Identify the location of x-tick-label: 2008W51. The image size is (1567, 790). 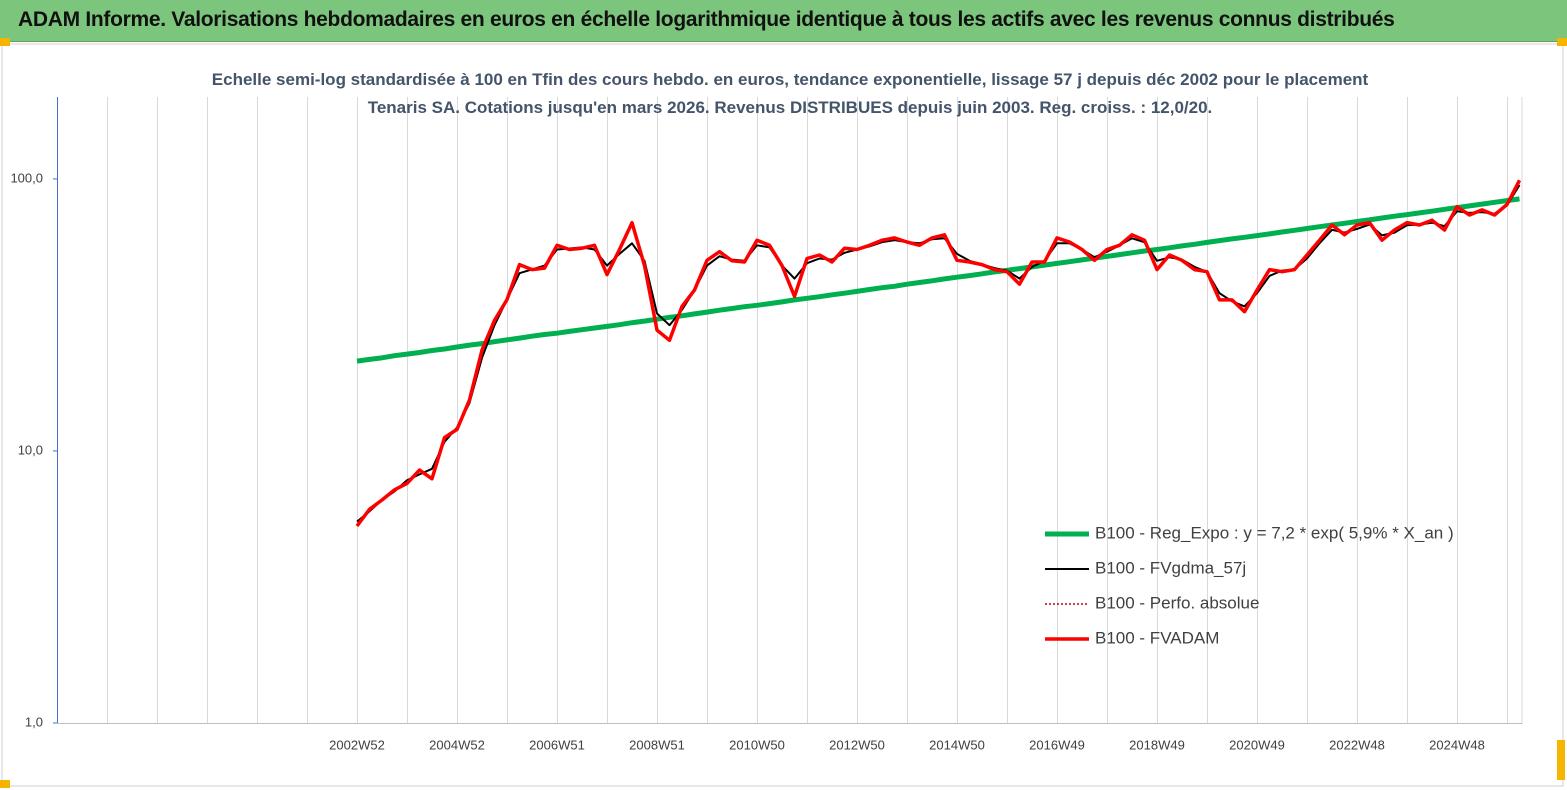
(657, 744).